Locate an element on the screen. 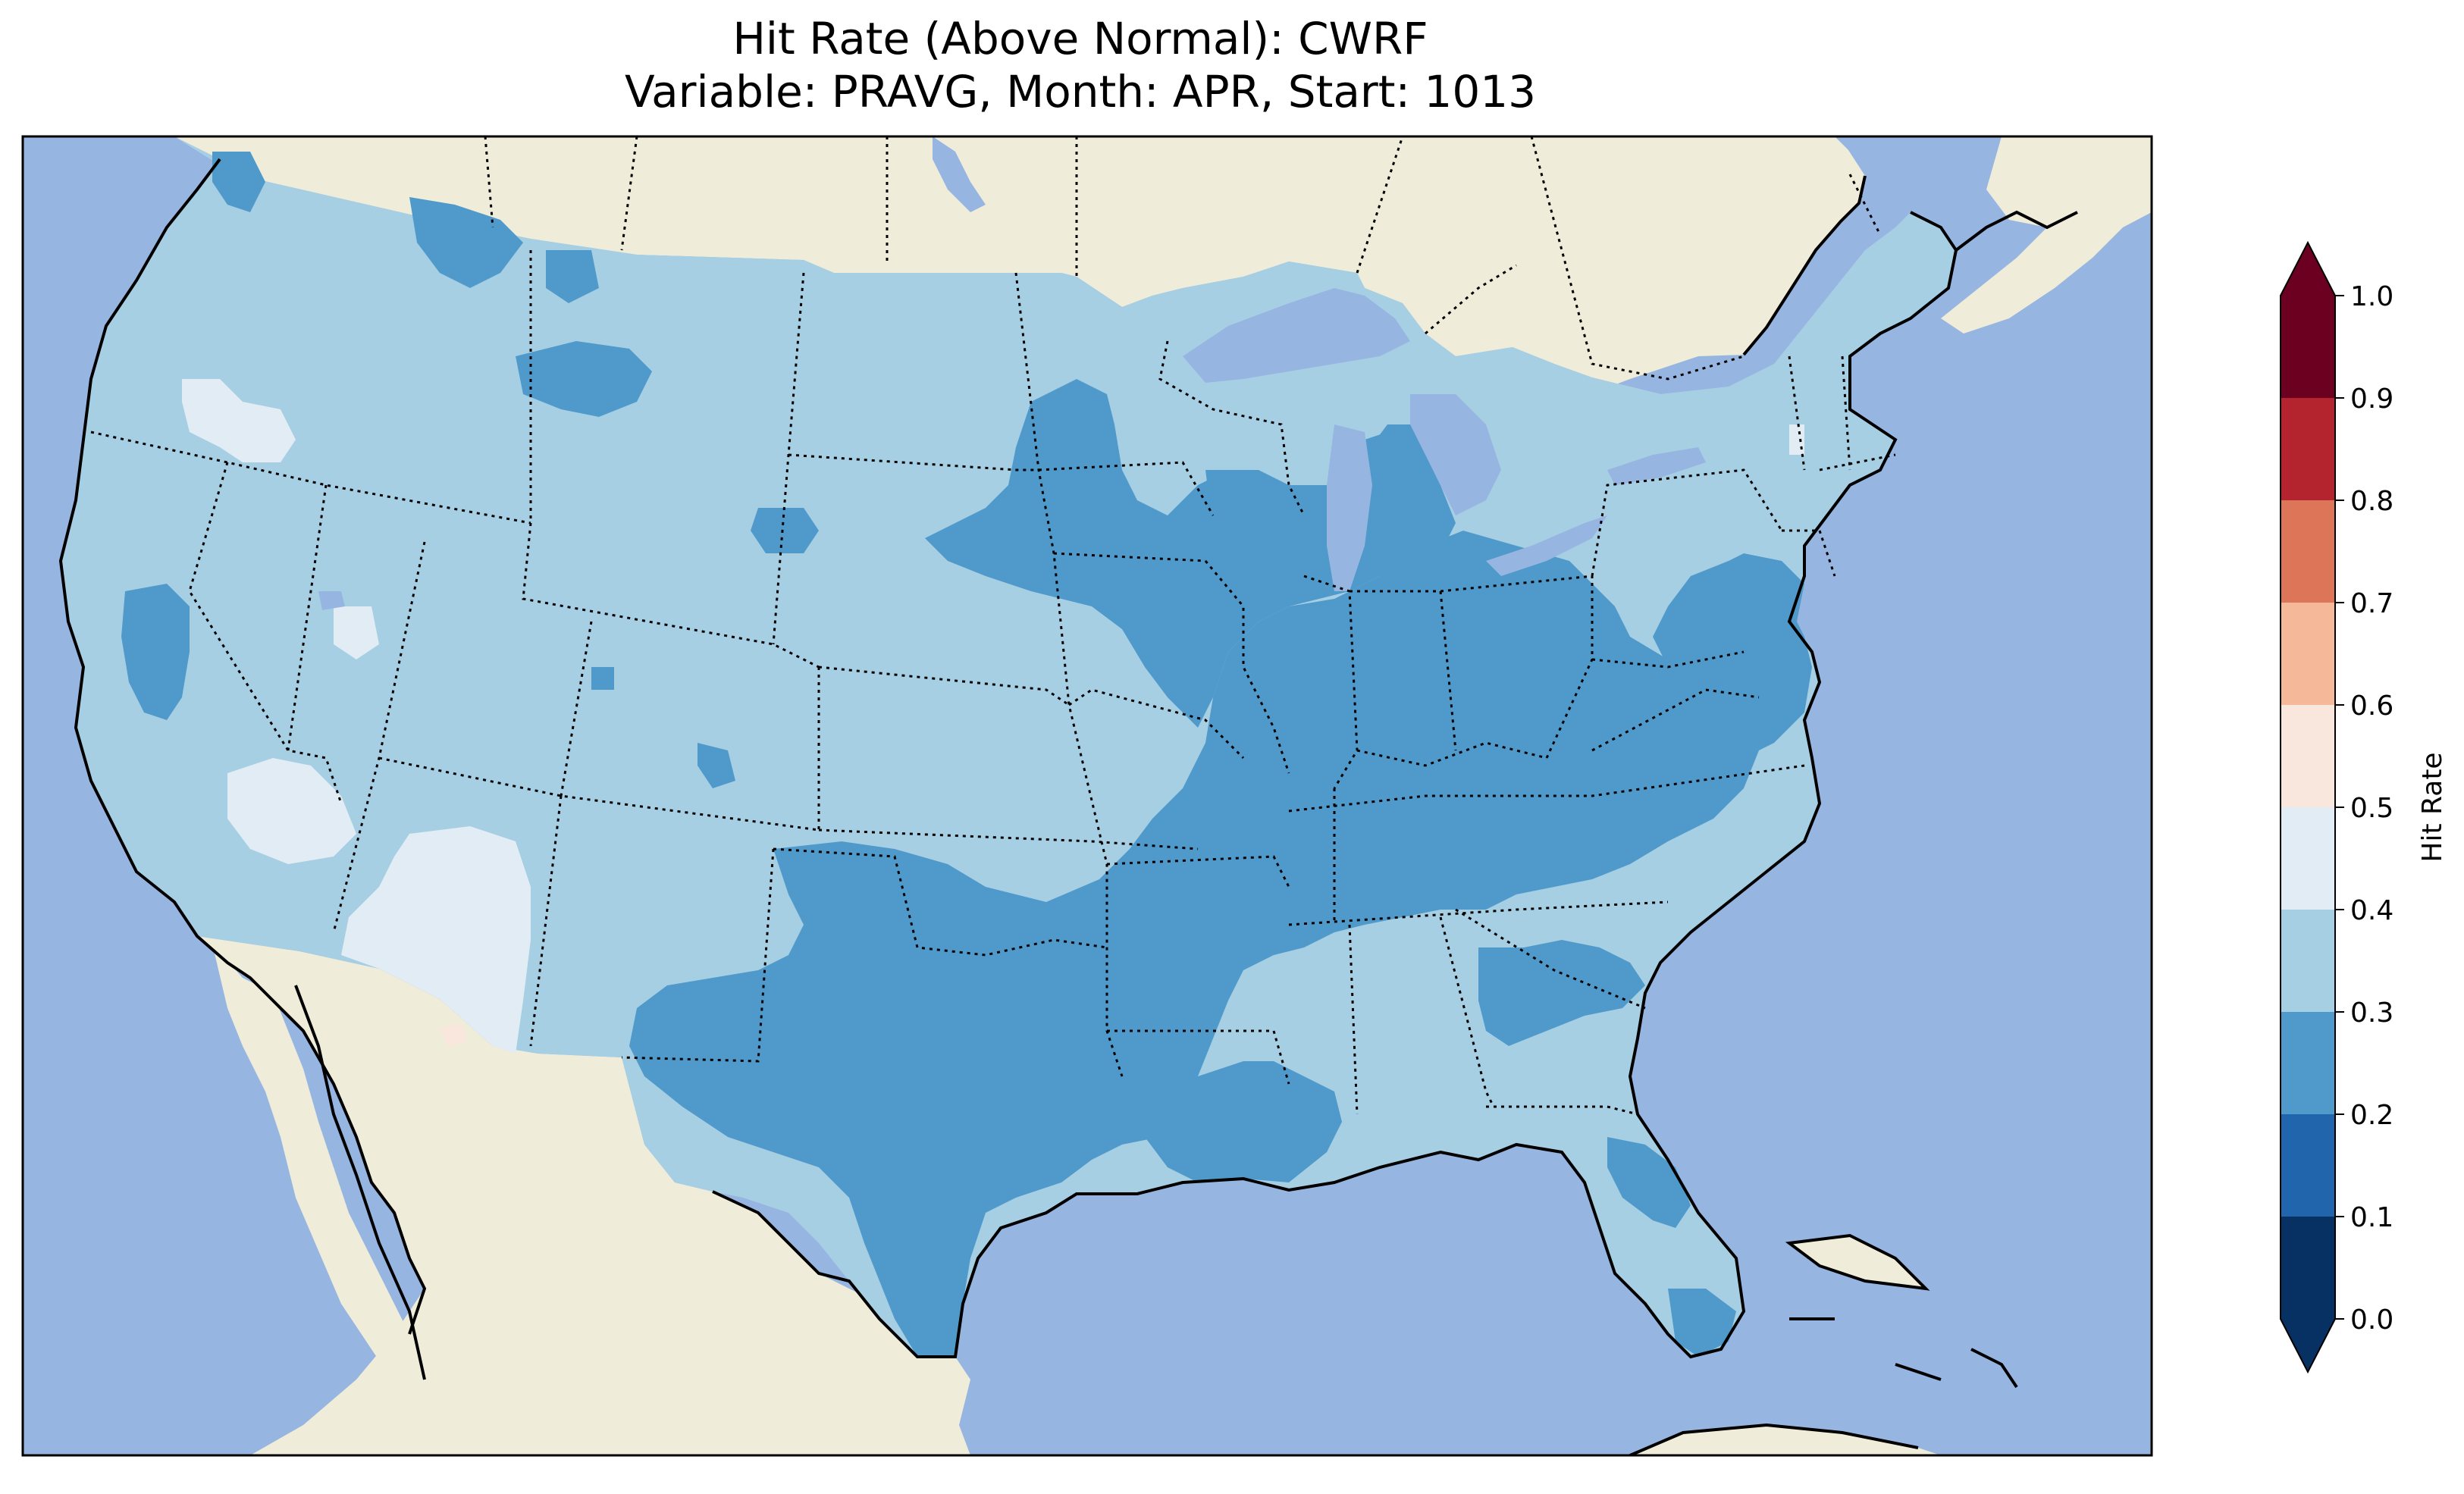  colorbar-tick-label: 0.1 is located at coordinates (2371, 1217).